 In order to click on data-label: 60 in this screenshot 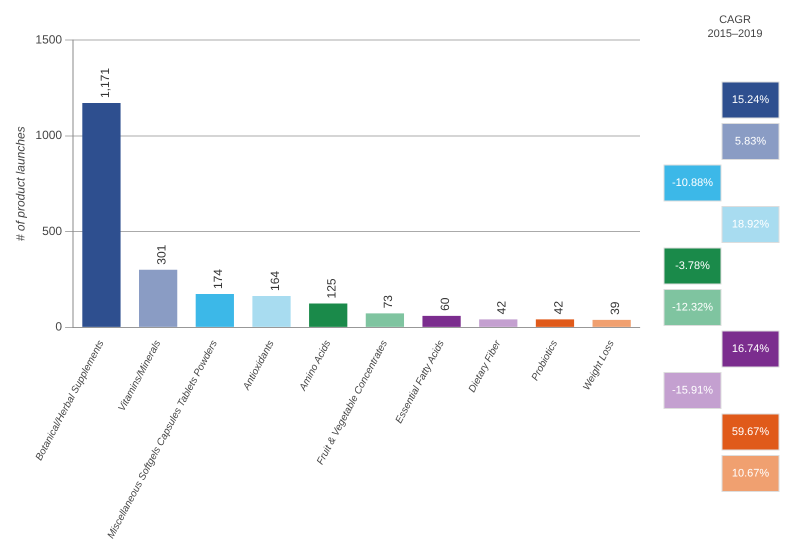, I will do `click(445, 304)`.